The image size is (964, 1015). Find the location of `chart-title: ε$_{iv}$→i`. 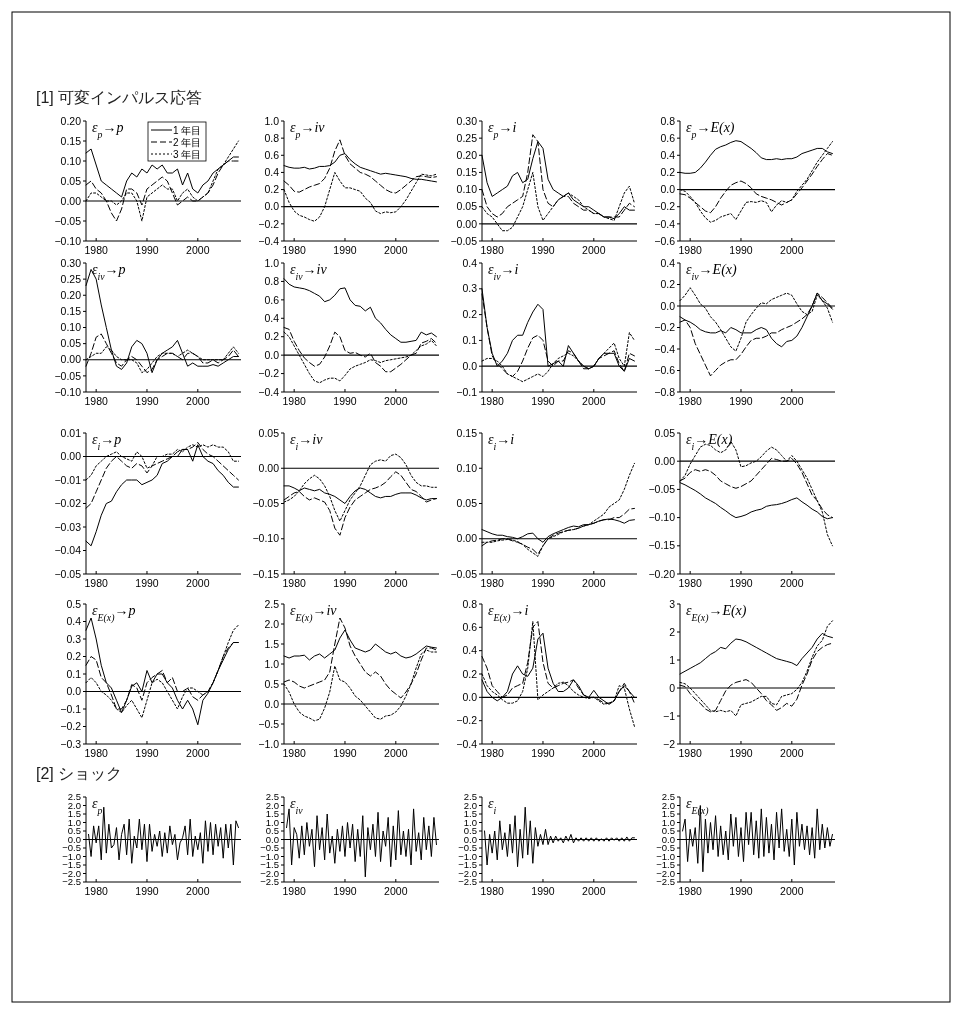

chart-title: ε$_{iv}$→i is located at coordinates (503, 272).